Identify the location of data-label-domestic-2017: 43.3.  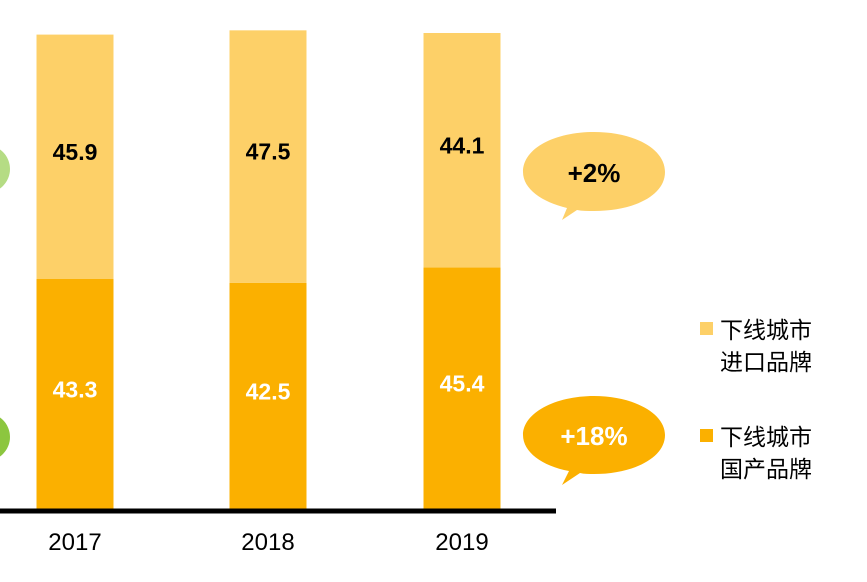
(75, 389).